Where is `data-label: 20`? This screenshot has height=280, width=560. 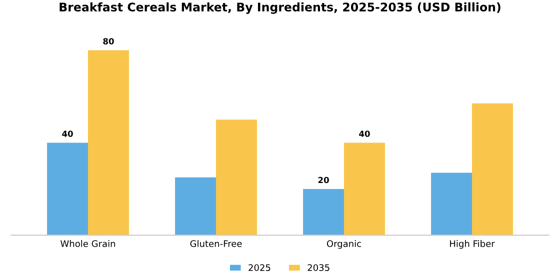 data-label: 20 is located at coordinates (323, 180).